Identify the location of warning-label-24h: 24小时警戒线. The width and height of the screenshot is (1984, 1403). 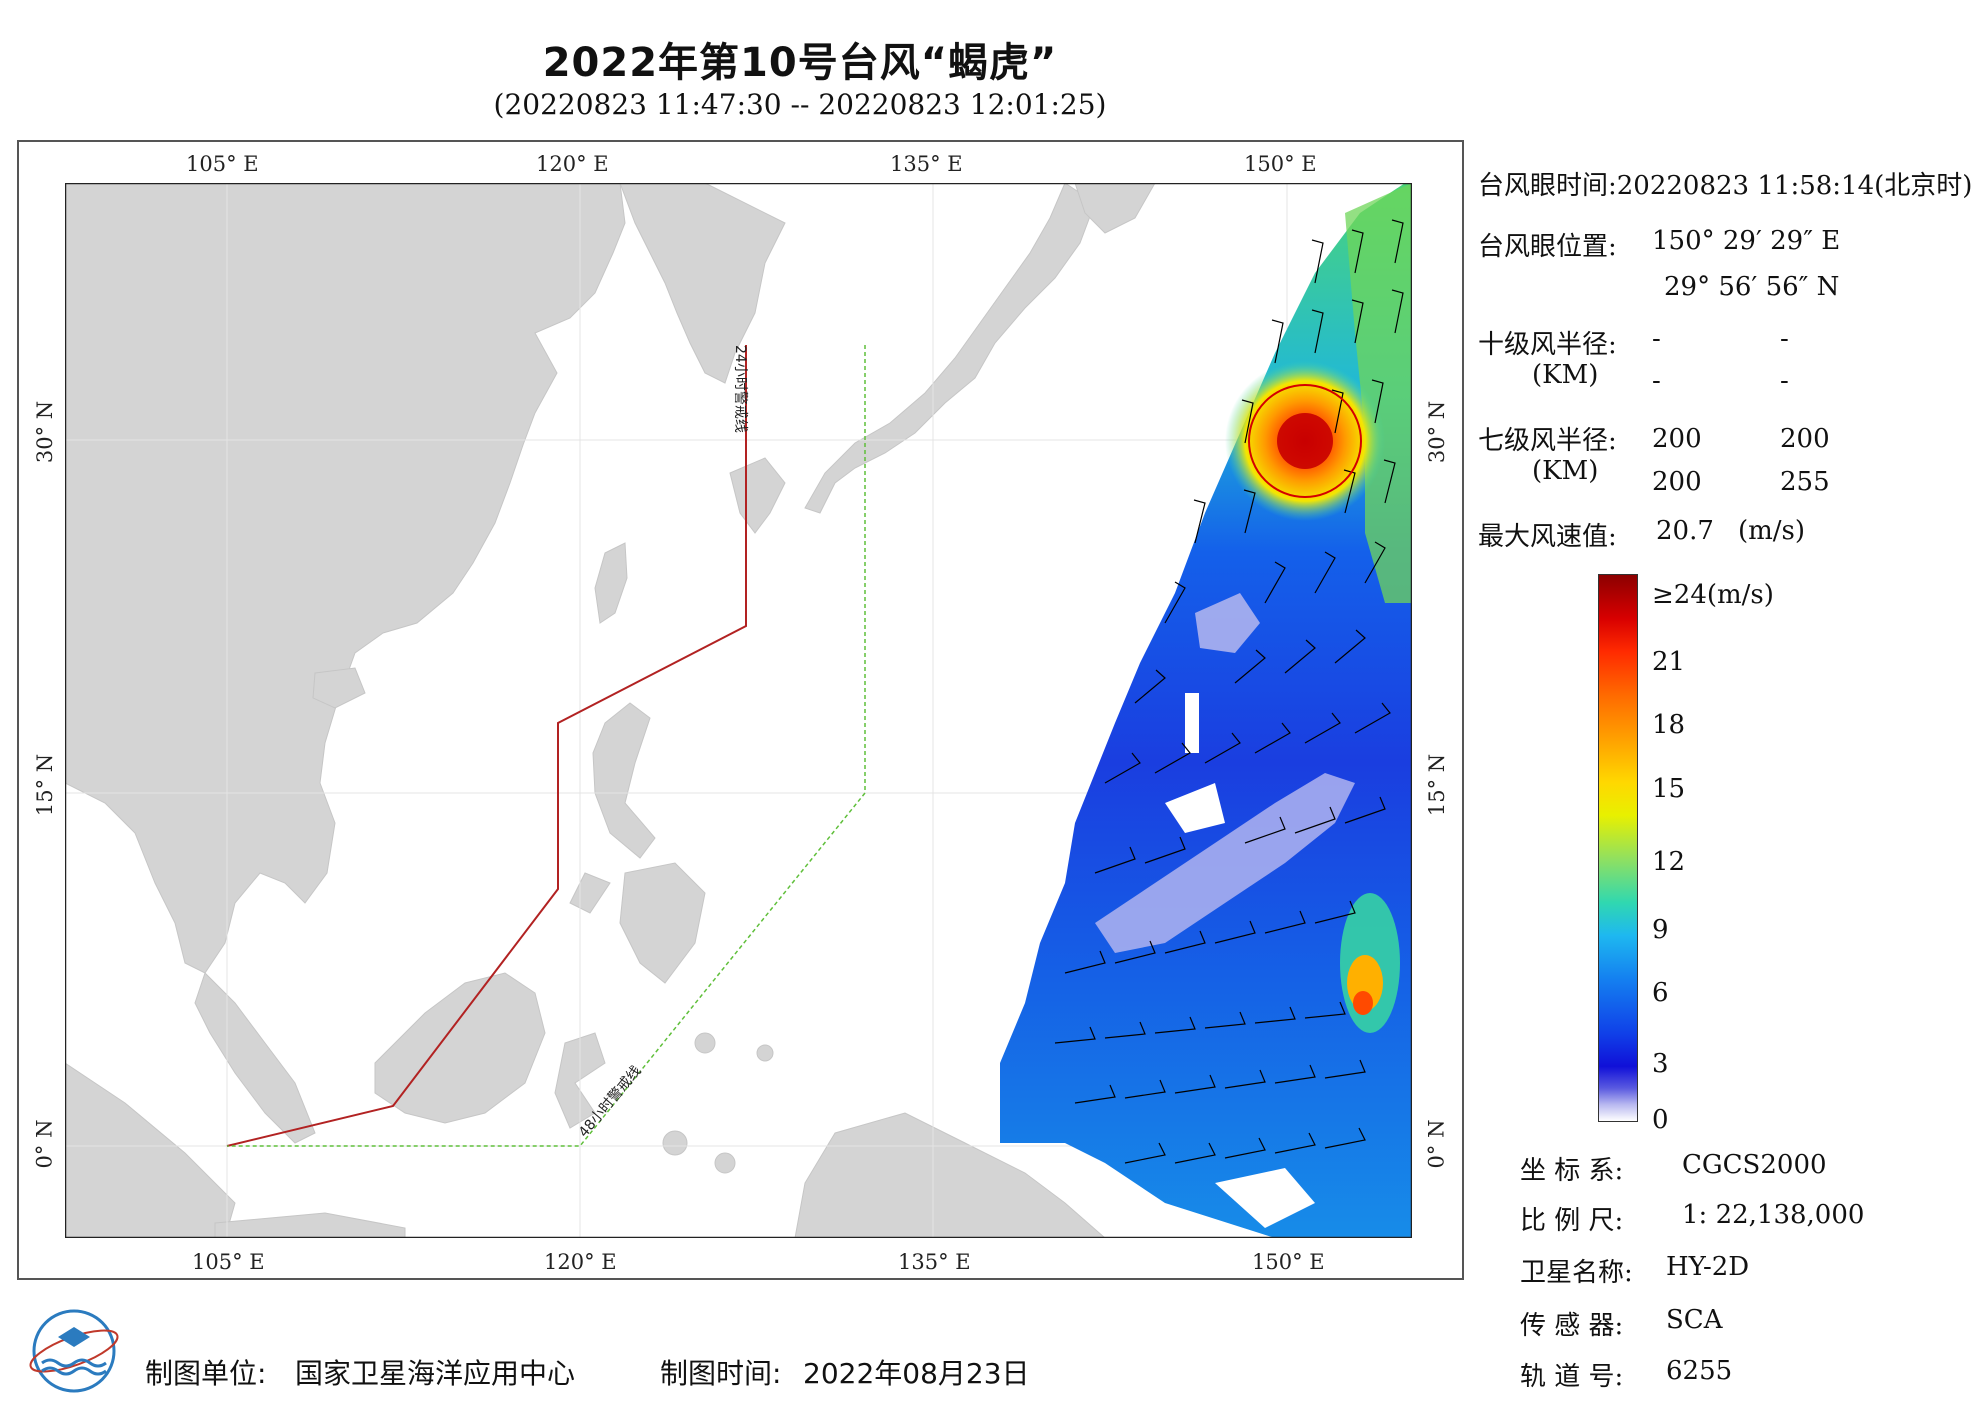
(740, 389).